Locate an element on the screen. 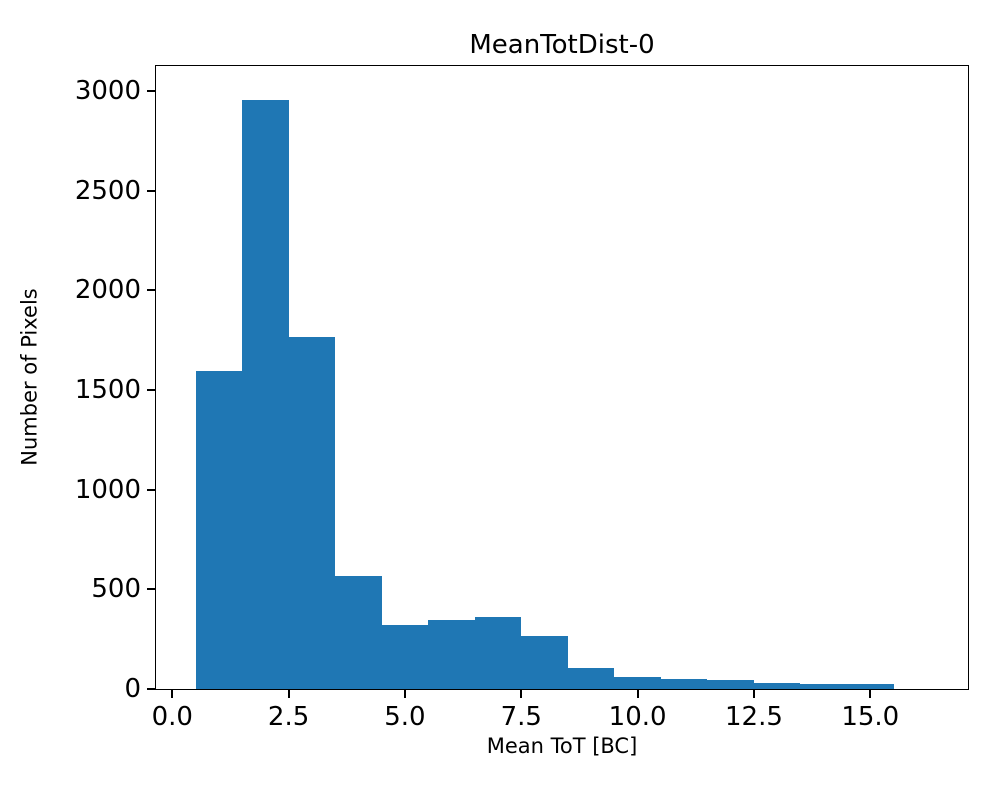  y-tick-label: 0 is located at coordinates (132, 689).